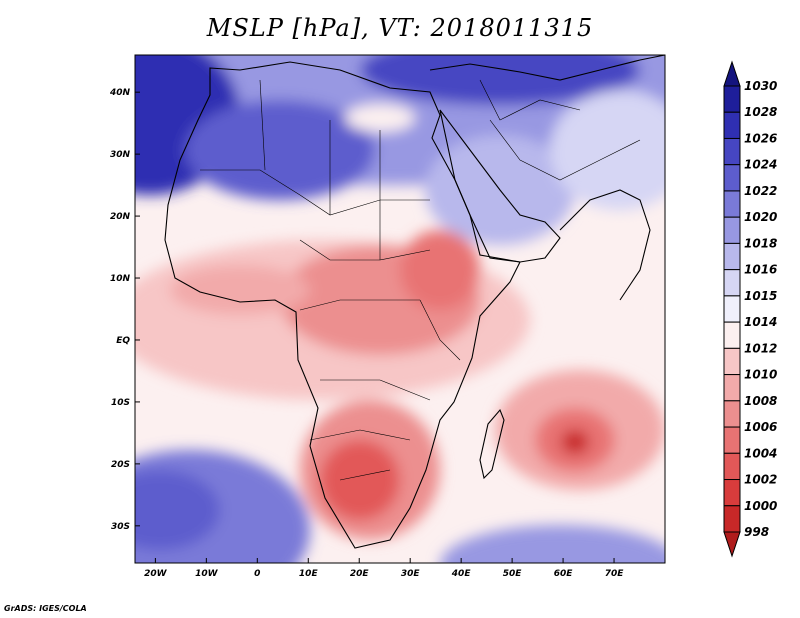  What do you see at coordinates (120, 217) in the screenshot?
I see `lat-tick-label: 20N` at bounding box center [120, 217].